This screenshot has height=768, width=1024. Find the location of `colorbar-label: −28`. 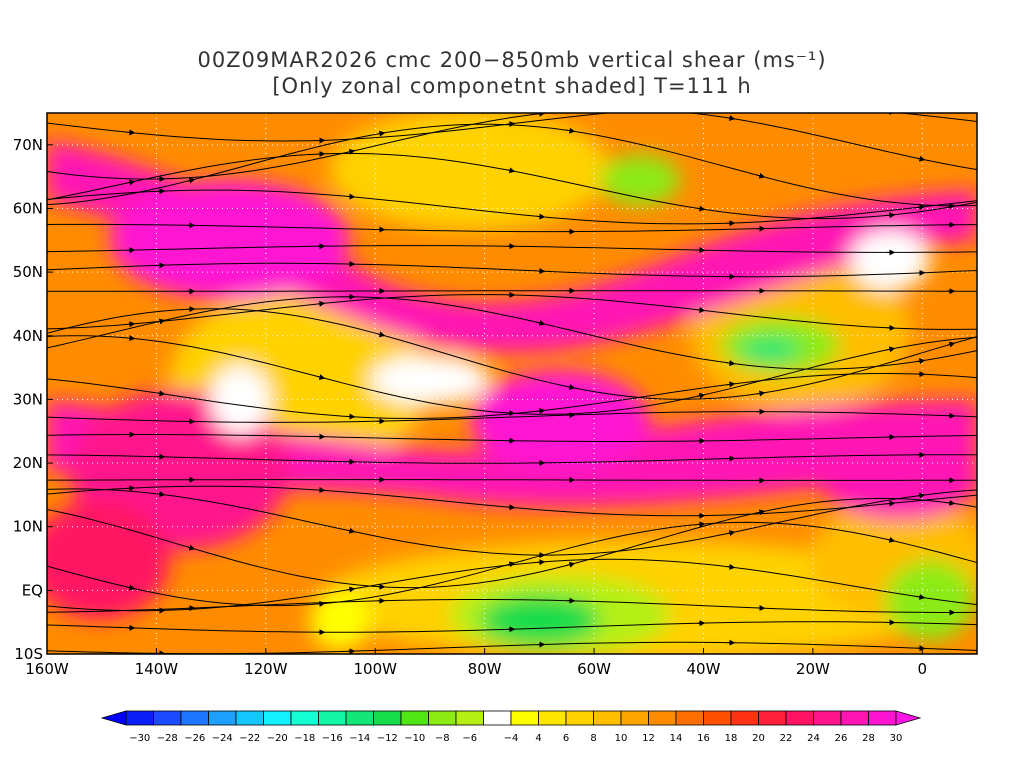

colorbar-label: −28 is located at coordinates (167, 738).